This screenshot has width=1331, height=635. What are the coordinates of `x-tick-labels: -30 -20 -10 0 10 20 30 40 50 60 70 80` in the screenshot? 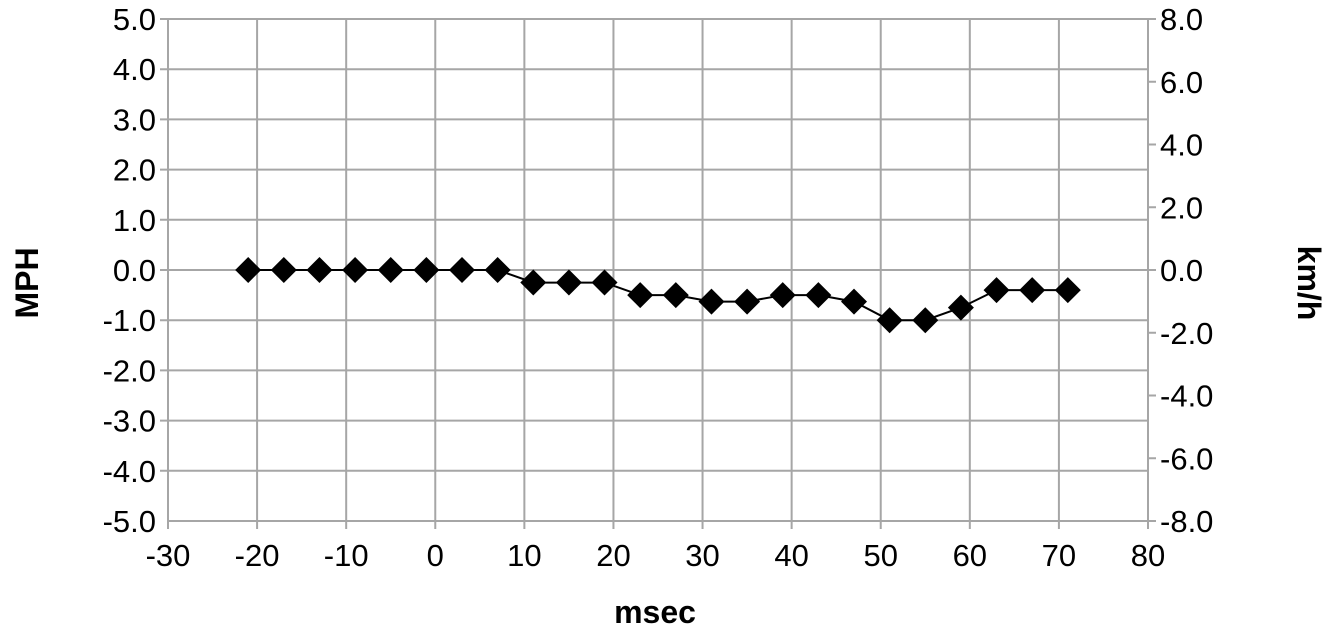 It's located at (656, 555).